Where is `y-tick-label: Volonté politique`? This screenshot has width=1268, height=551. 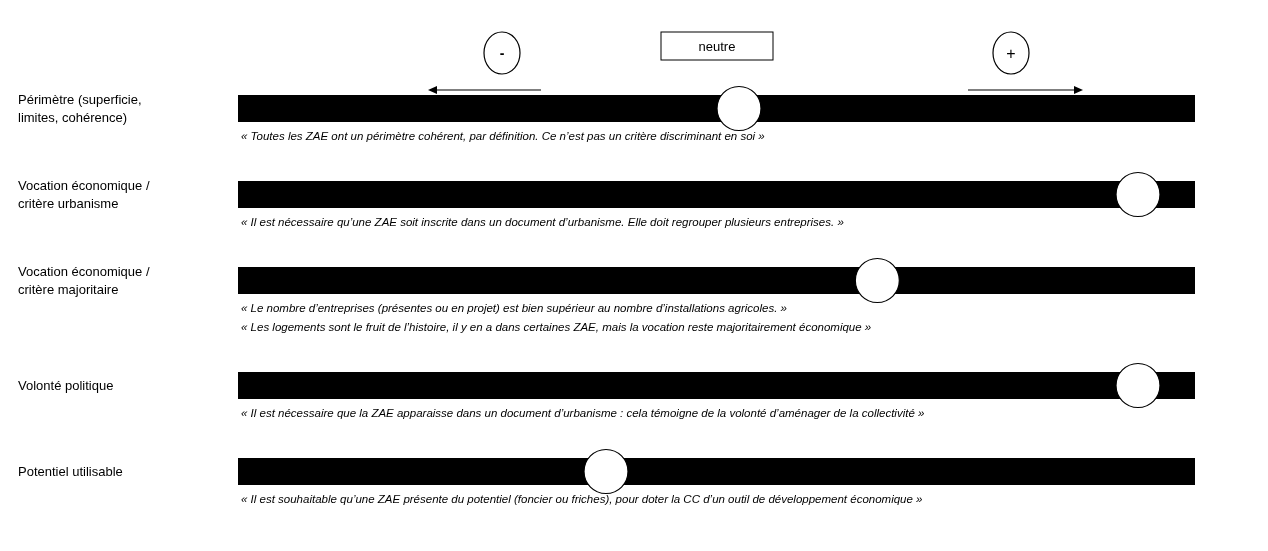
y-tick-label: Volonté politique is located at coordinates (66, 385).